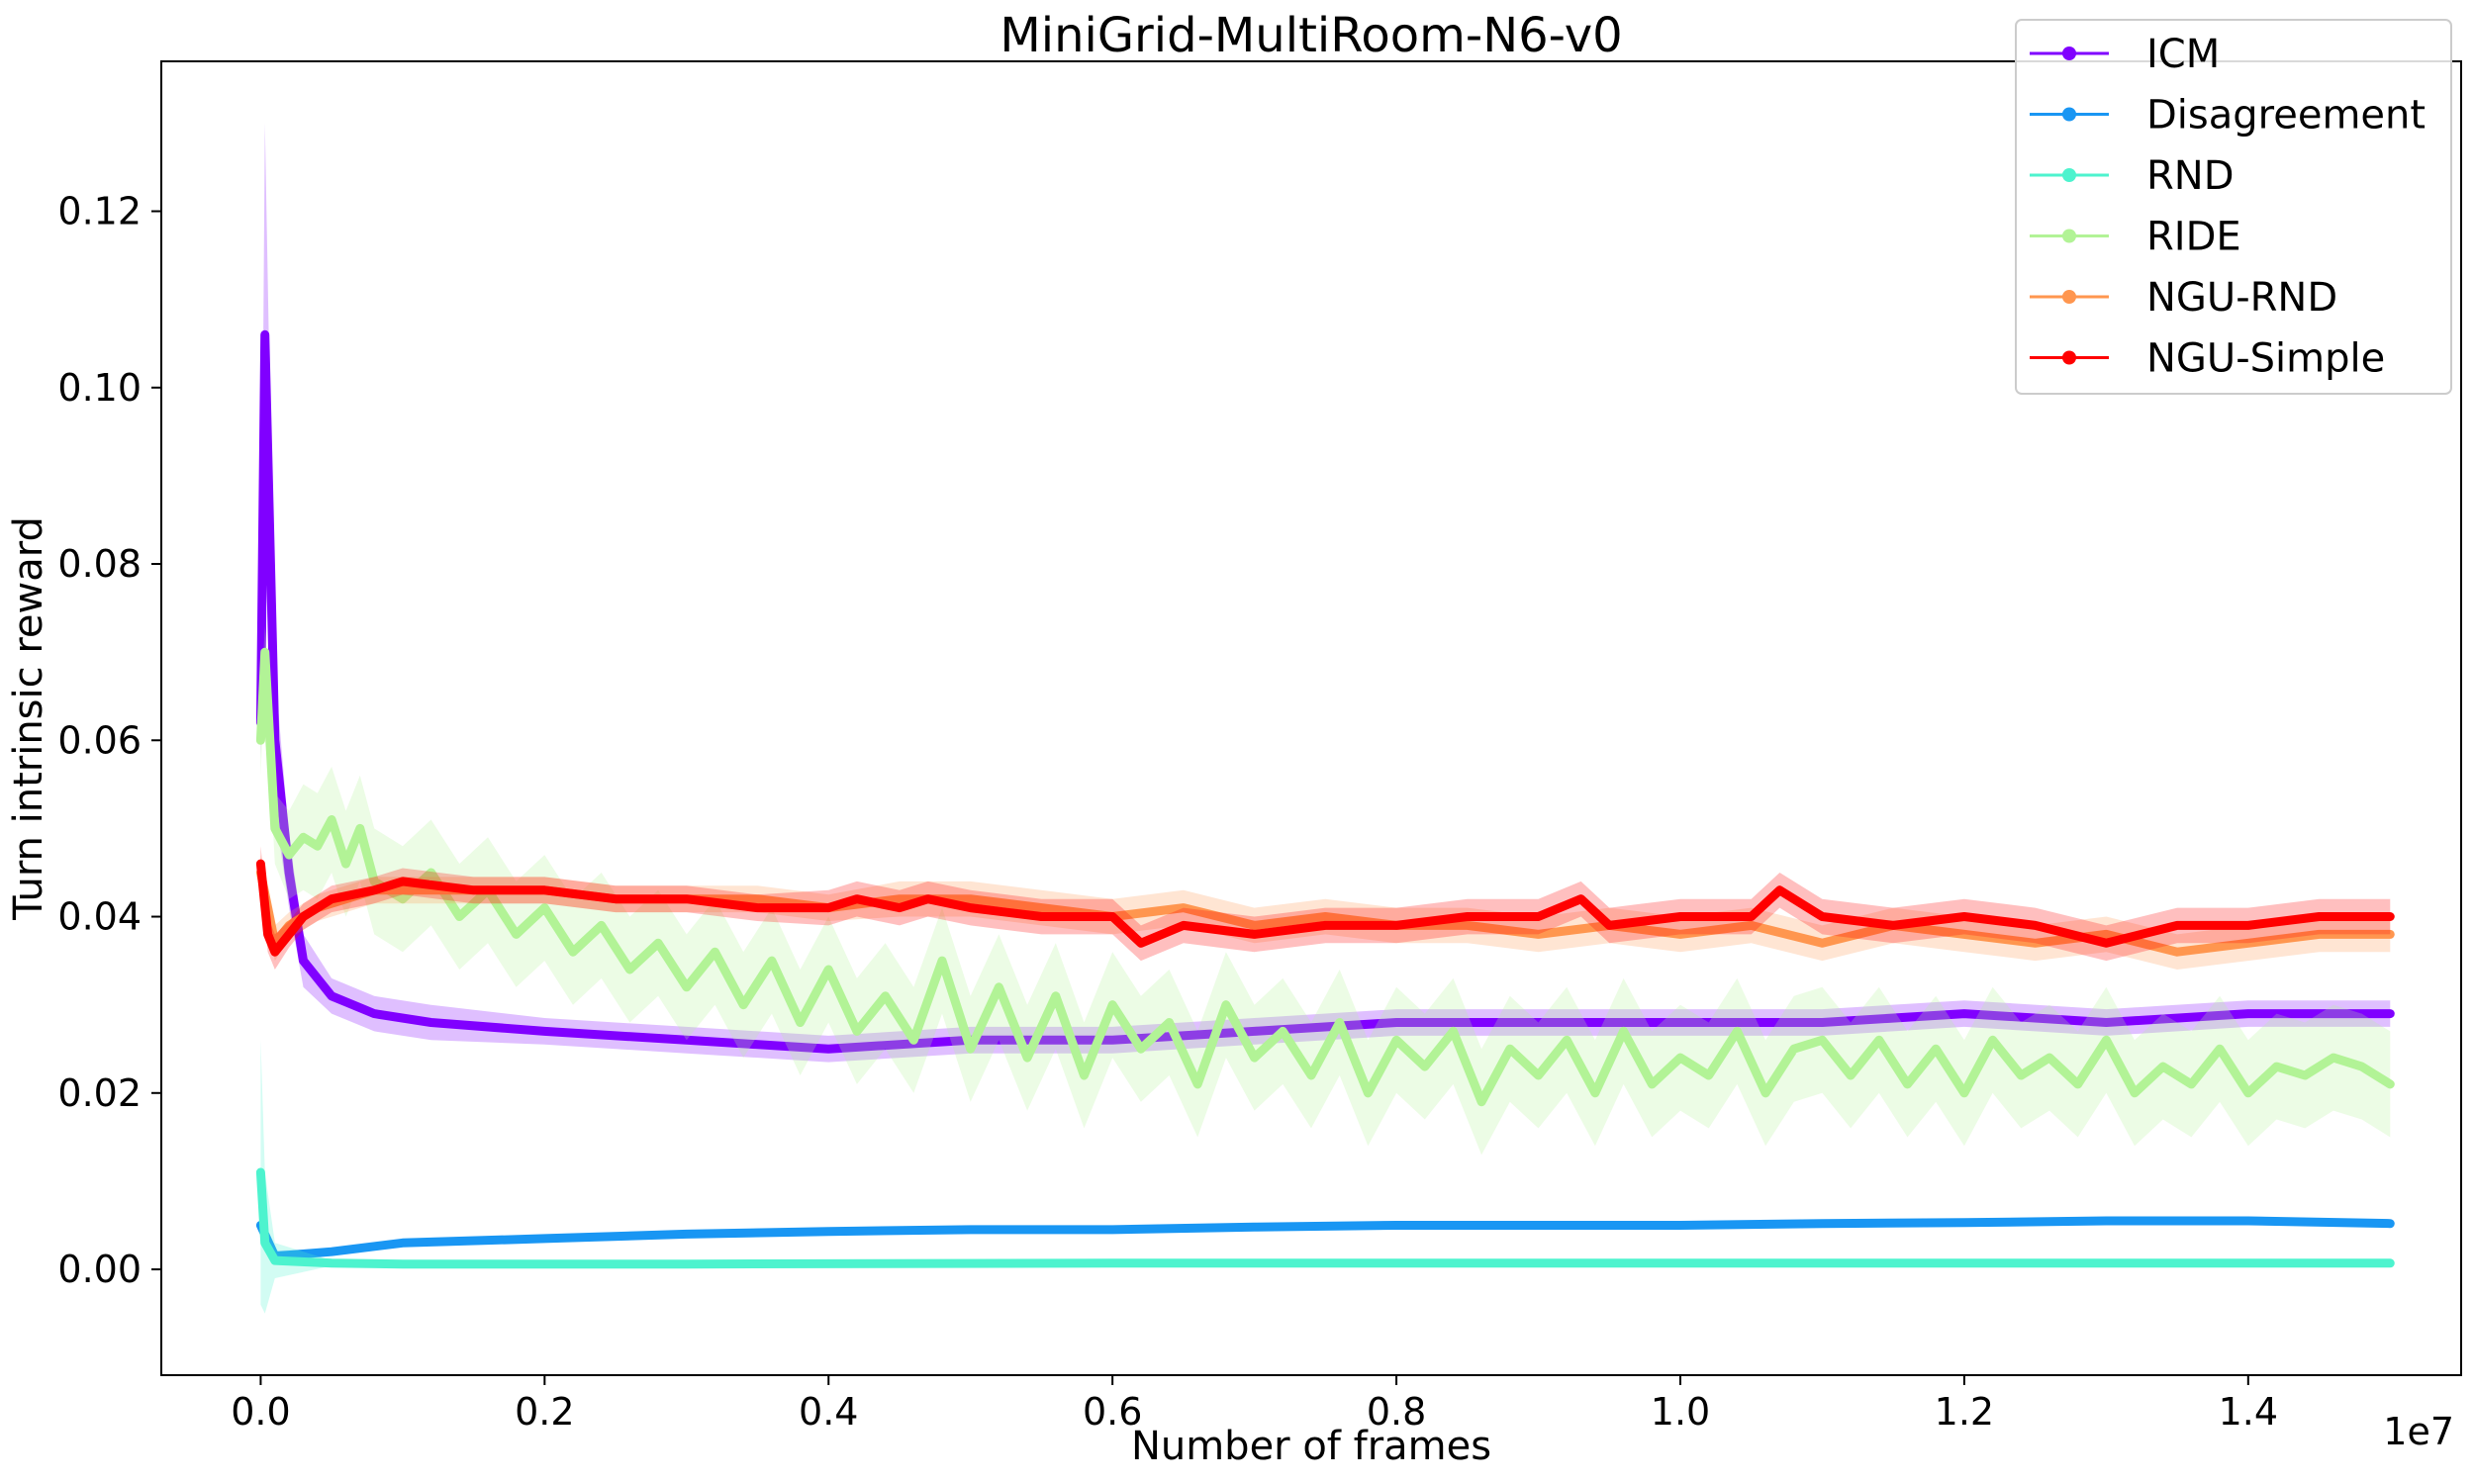 This screenshot has height=1484, width=2474. Describe the element at coordinates (828, 1412) in the screenshot. I see `x-tick-label: 0.4` at that location.